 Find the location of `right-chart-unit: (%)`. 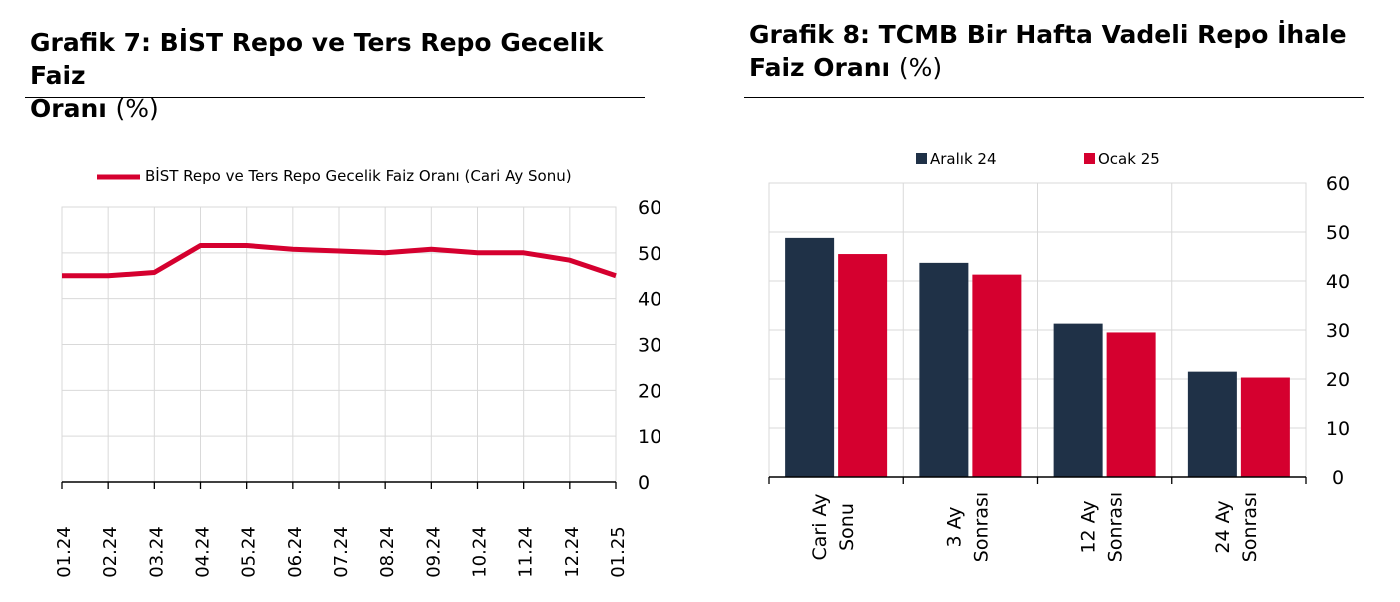

right-chart-unit: (%) is located at coordinates (920, 67).